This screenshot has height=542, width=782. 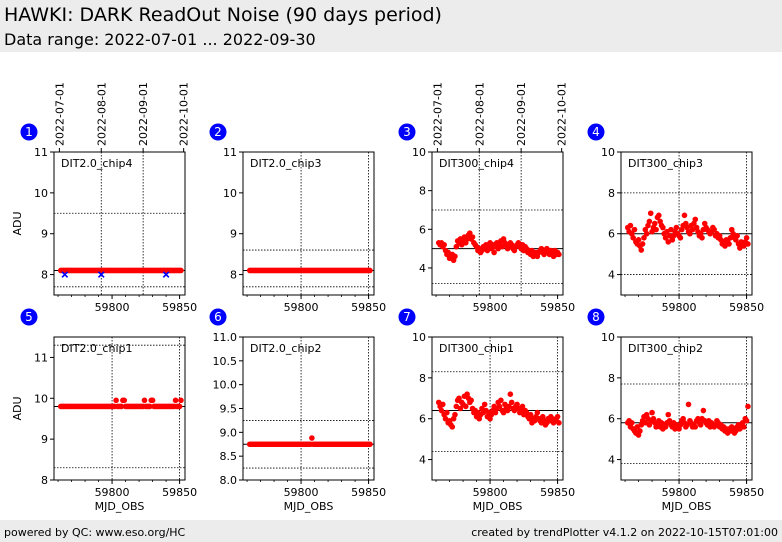 What do you see at coordinates (479, 114) in the screenshot?
I see `date-tick-label: 2022-08-01` at bounding box center [479, 114].